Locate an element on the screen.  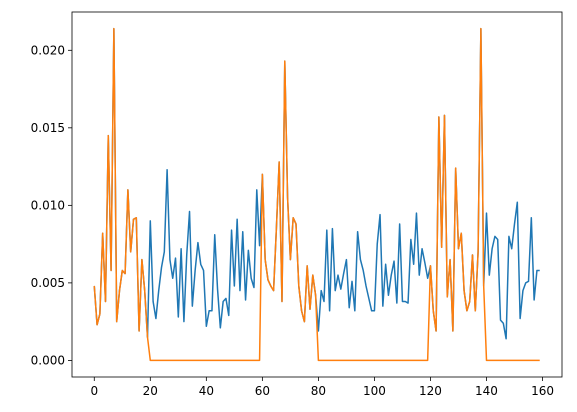
x-tick-label: 140 is located at coordinates (486, 391).